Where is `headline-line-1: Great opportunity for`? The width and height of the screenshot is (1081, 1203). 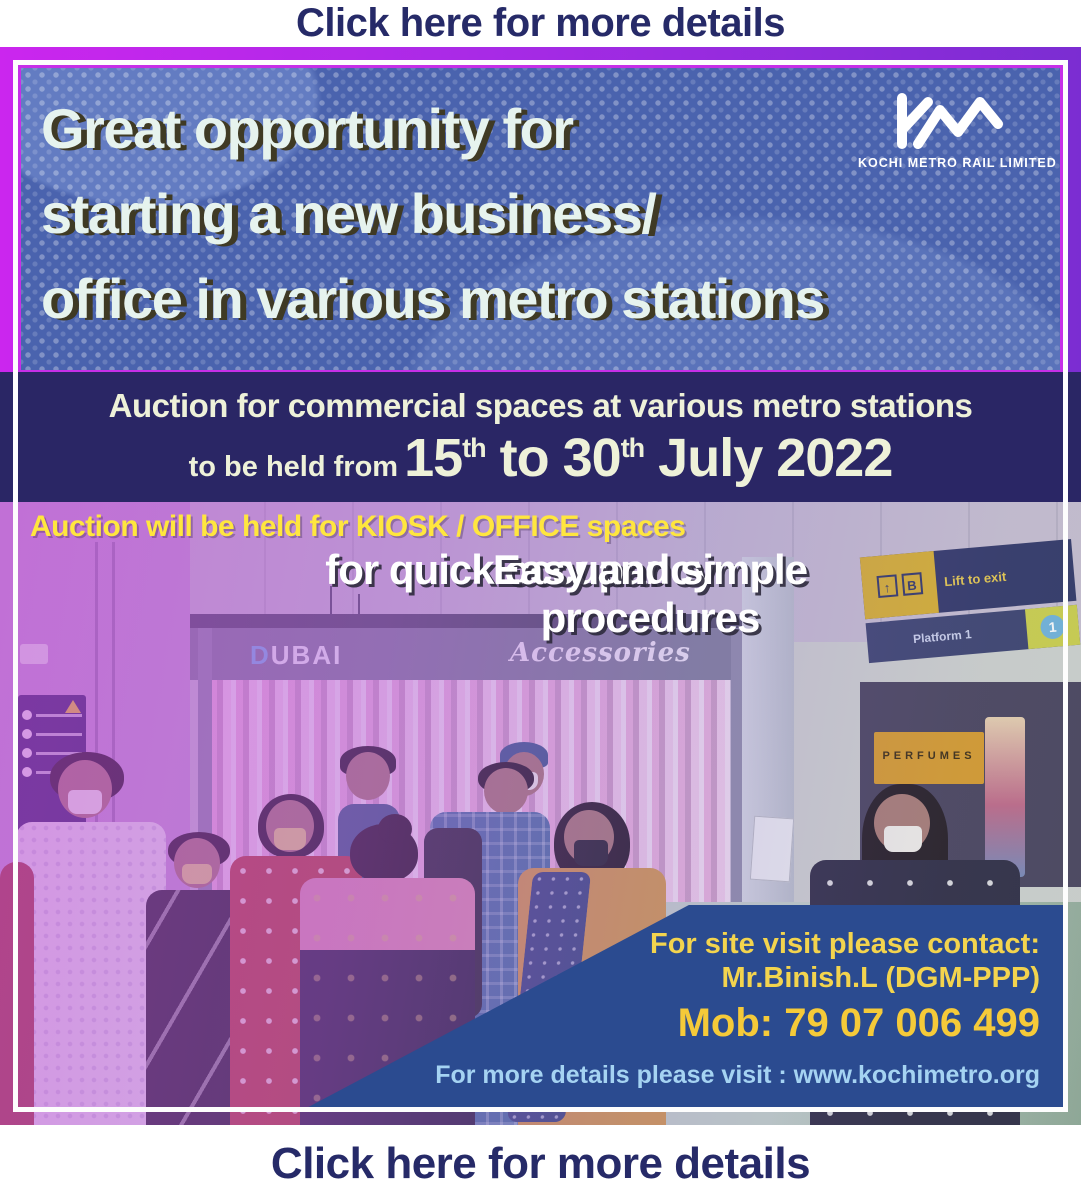
headline-line-1: Great opportunity for is located at coordinates (307, 128).